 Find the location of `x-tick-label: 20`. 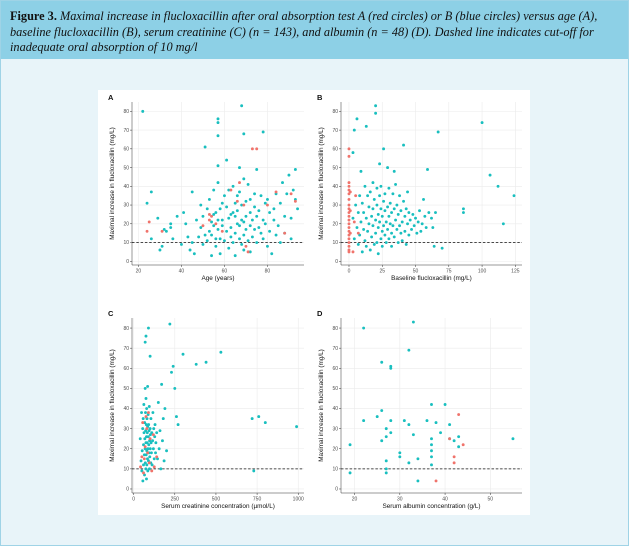

x-tick-label: 20 is located at coordinates (139, 272).